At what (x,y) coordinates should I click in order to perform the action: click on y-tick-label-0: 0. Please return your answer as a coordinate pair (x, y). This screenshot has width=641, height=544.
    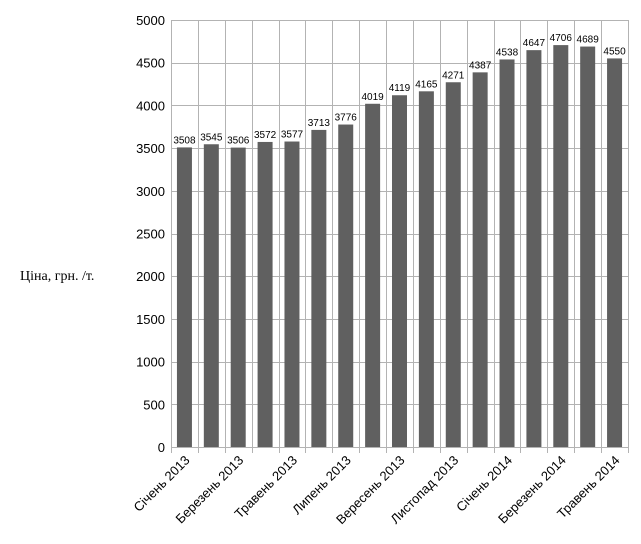
    Looking at the image, I should click on (161, 447).